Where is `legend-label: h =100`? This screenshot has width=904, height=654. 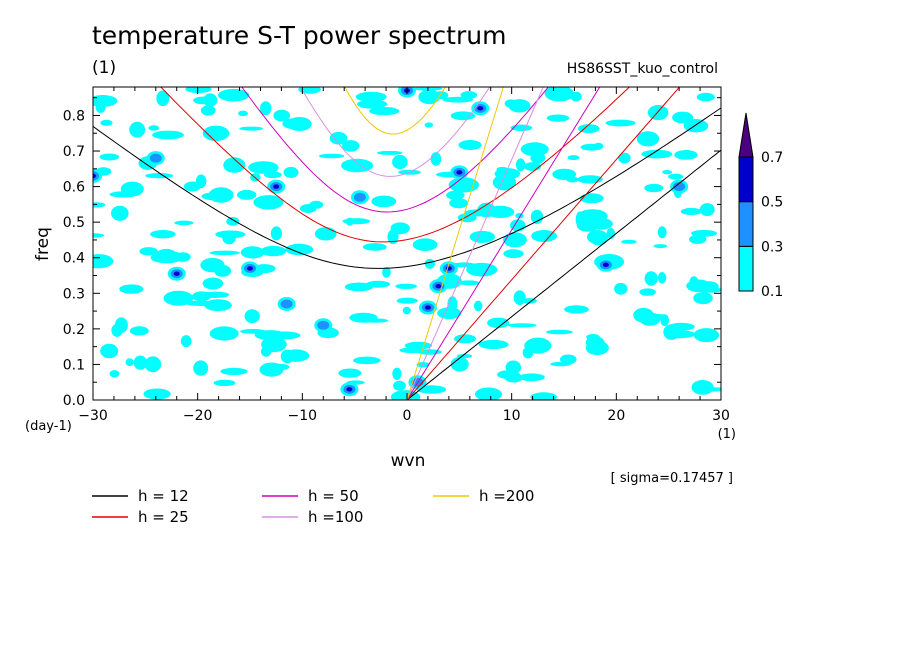
legend-label: h =100 is located at coordinates (335, 517).